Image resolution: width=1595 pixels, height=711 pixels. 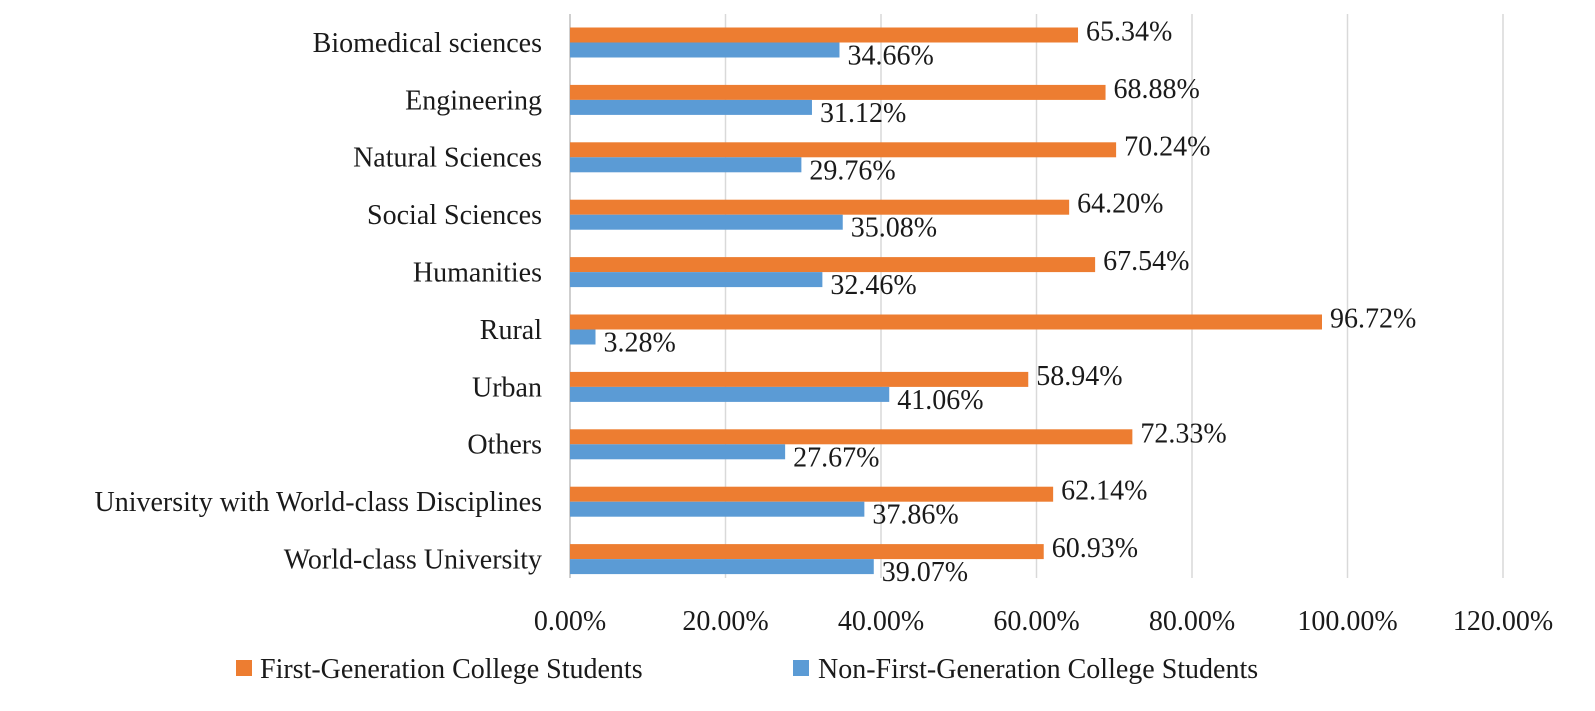 I want to click on legend-label-first-generation: First-Generation College Students, so click(x=451, y=669).